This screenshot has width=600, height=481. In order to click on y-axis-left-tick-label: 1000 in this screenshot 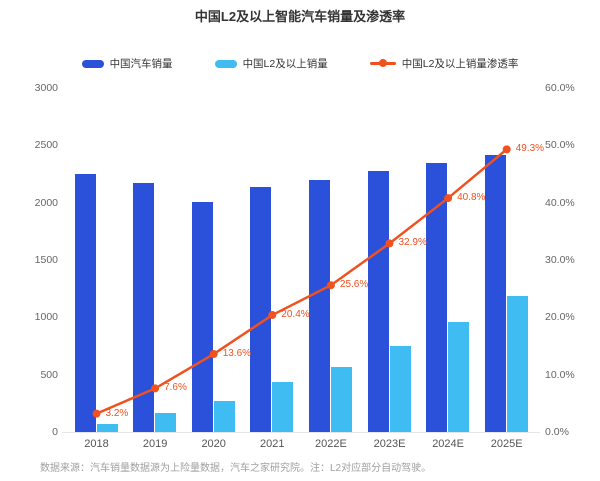, I will do `click(46, 317)`.